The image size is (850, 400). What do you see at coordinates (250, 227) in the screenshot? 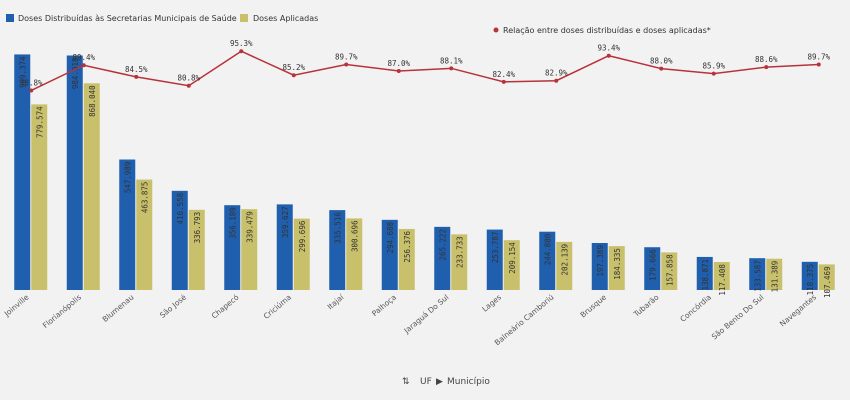
I see `value-label: 339.479` at bounding box center [250, 227].